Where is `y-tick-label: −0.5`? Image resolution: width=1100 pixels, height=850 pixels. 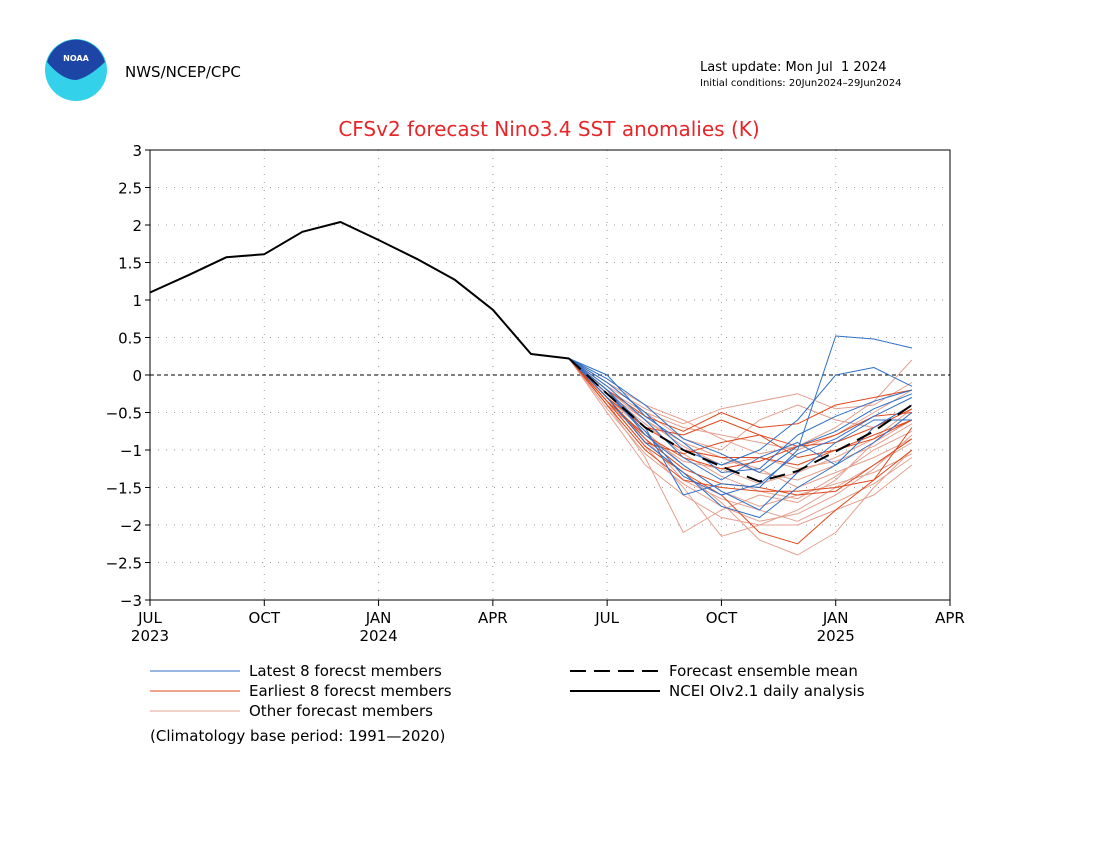
y-tick-label: −0.5 is located at coordinates (124, 414).